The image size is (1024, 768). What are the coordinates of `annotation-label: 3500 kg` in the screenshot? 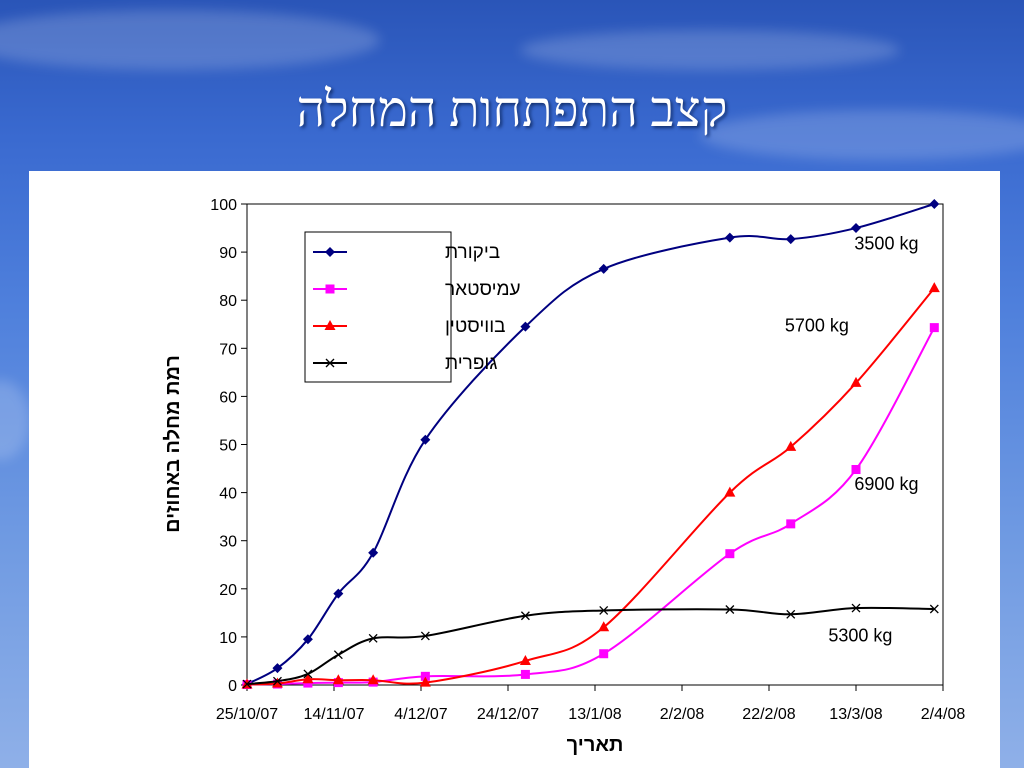 It's located at (886, 244).